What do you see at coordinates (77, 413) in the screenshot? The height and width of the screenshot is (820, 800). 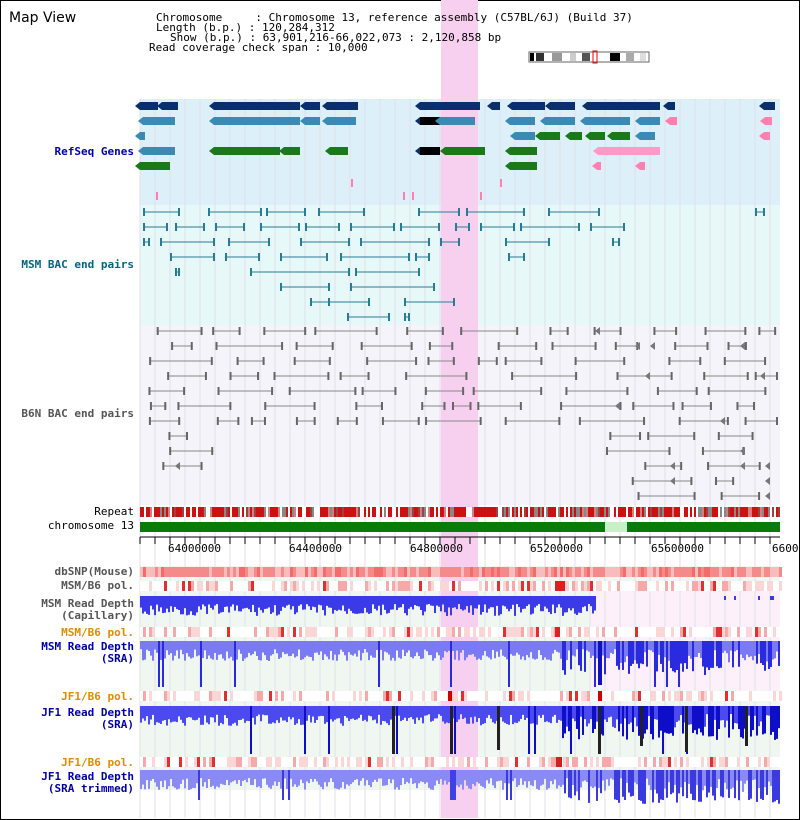 I see `b6n-bac-label: B6N BAC end pairs` at bounding box center [77, 413].